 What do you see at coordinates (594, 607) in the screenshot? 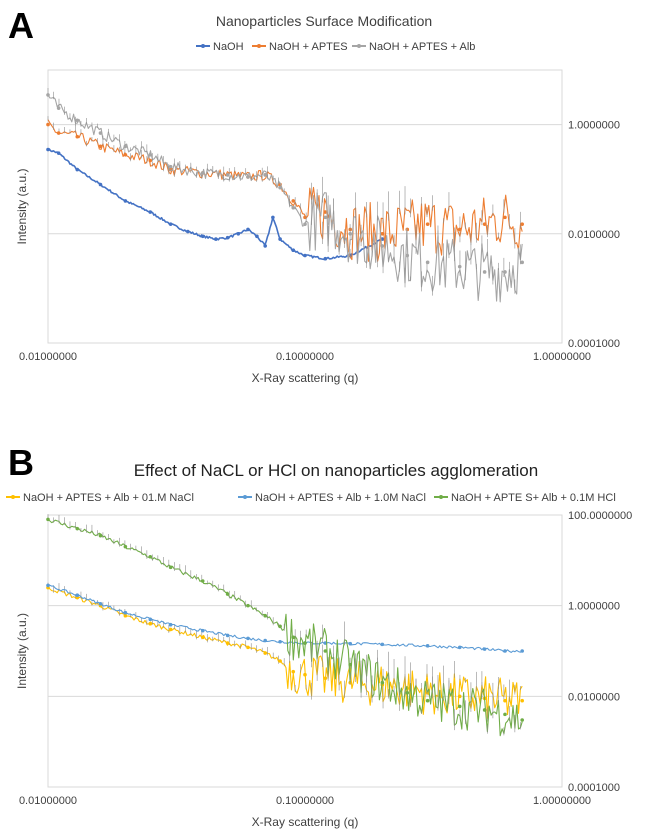
I see `y-tick-label: 1.0000000` at bounding box center [594, 607].